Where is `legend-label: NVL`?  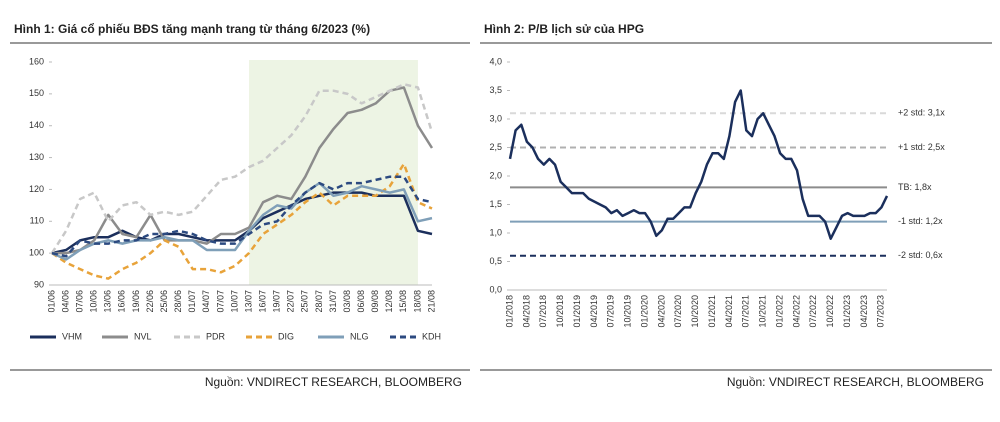 legend-label: NVL is located at coordinates (143, 336).